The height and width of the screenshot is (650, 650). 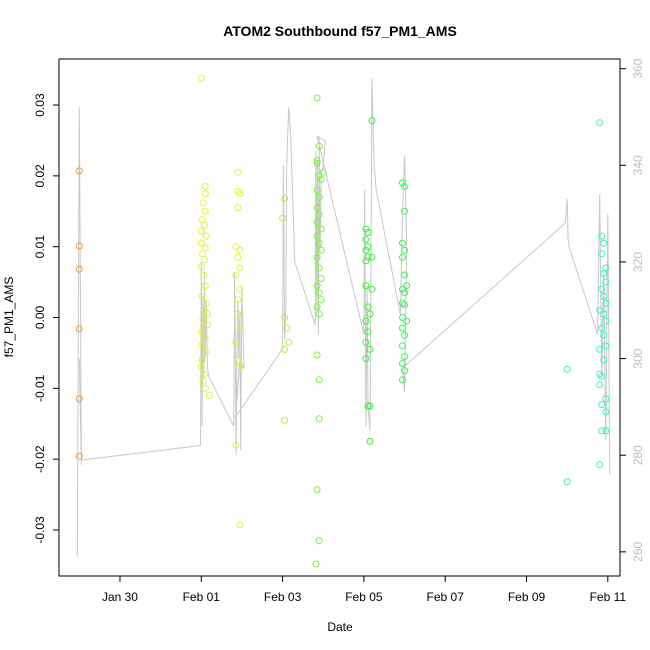 I want to click on y-tick-label: 0.02, so click(x=40, y=176).